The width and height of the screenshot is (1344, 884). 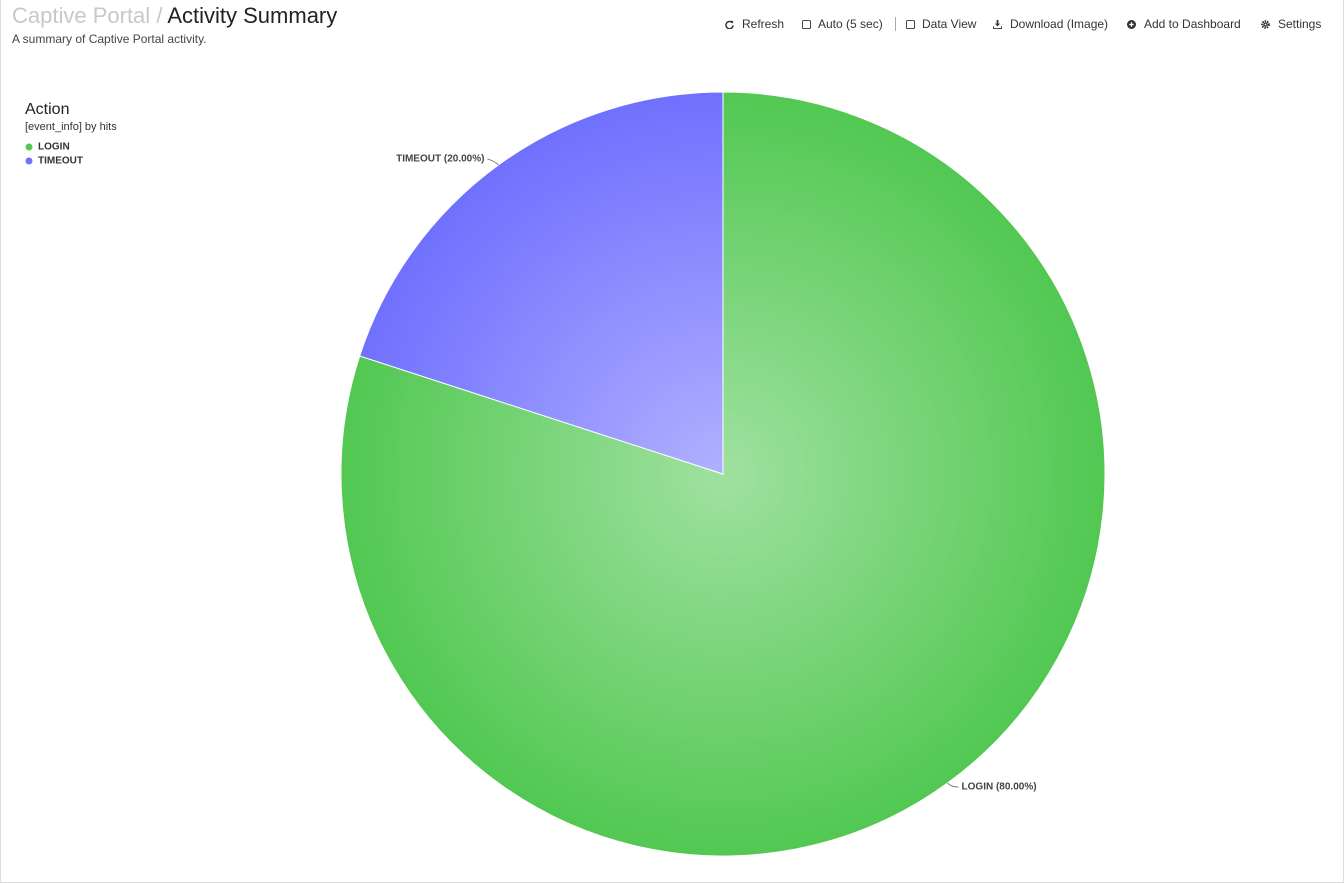 I want to click on add-icon, so click(x=1131, y=24).